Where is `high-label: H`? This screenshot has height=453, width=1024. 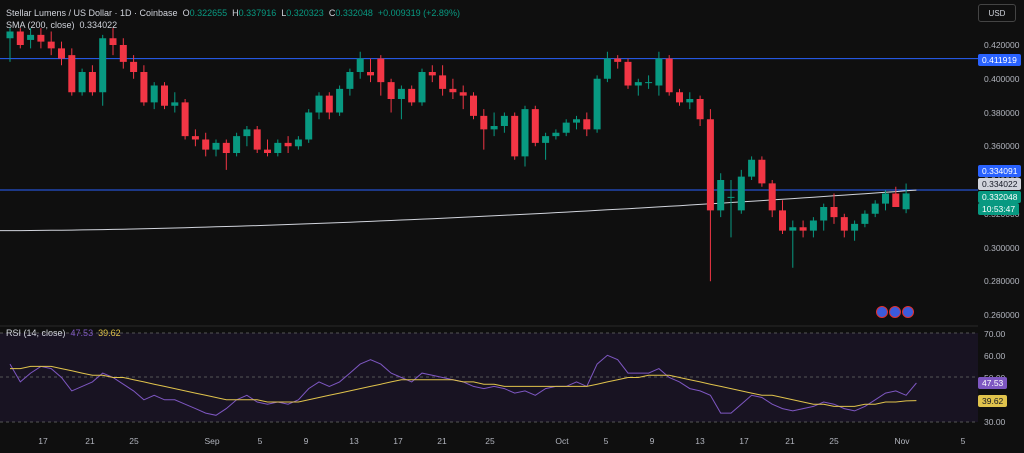
high-label: H is located at coordinates (235, 13).